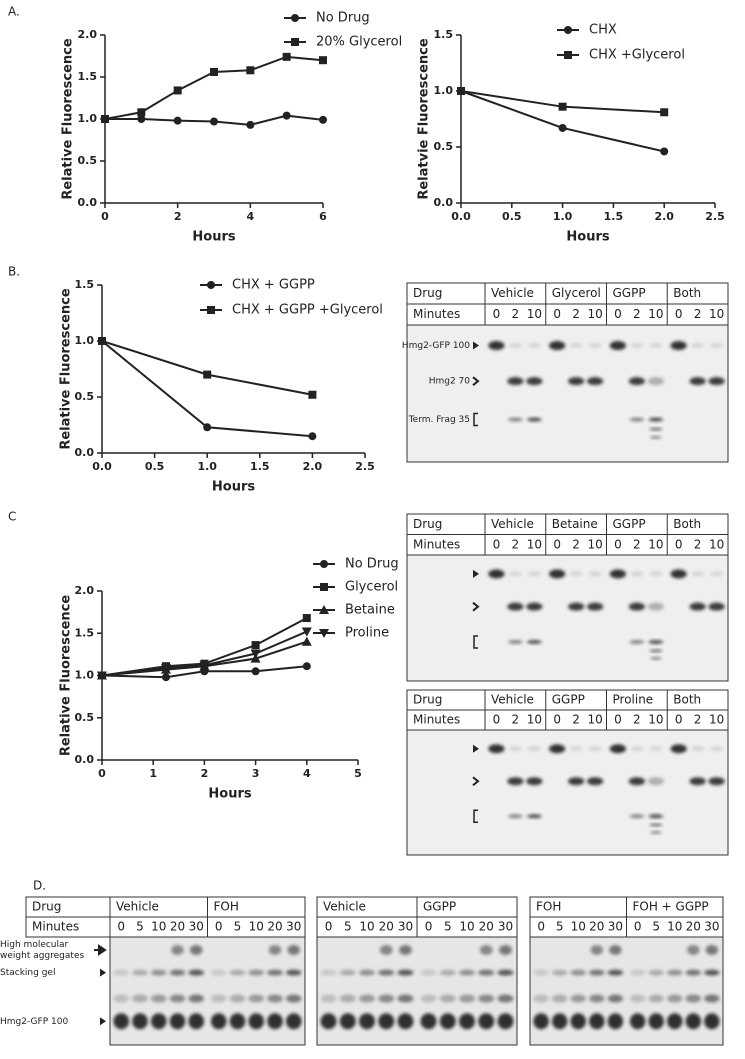 Image resolution: width=745 pixels, height=1059 pixels. I want to click on y-tick-label: 1.5, so click(88, 76).